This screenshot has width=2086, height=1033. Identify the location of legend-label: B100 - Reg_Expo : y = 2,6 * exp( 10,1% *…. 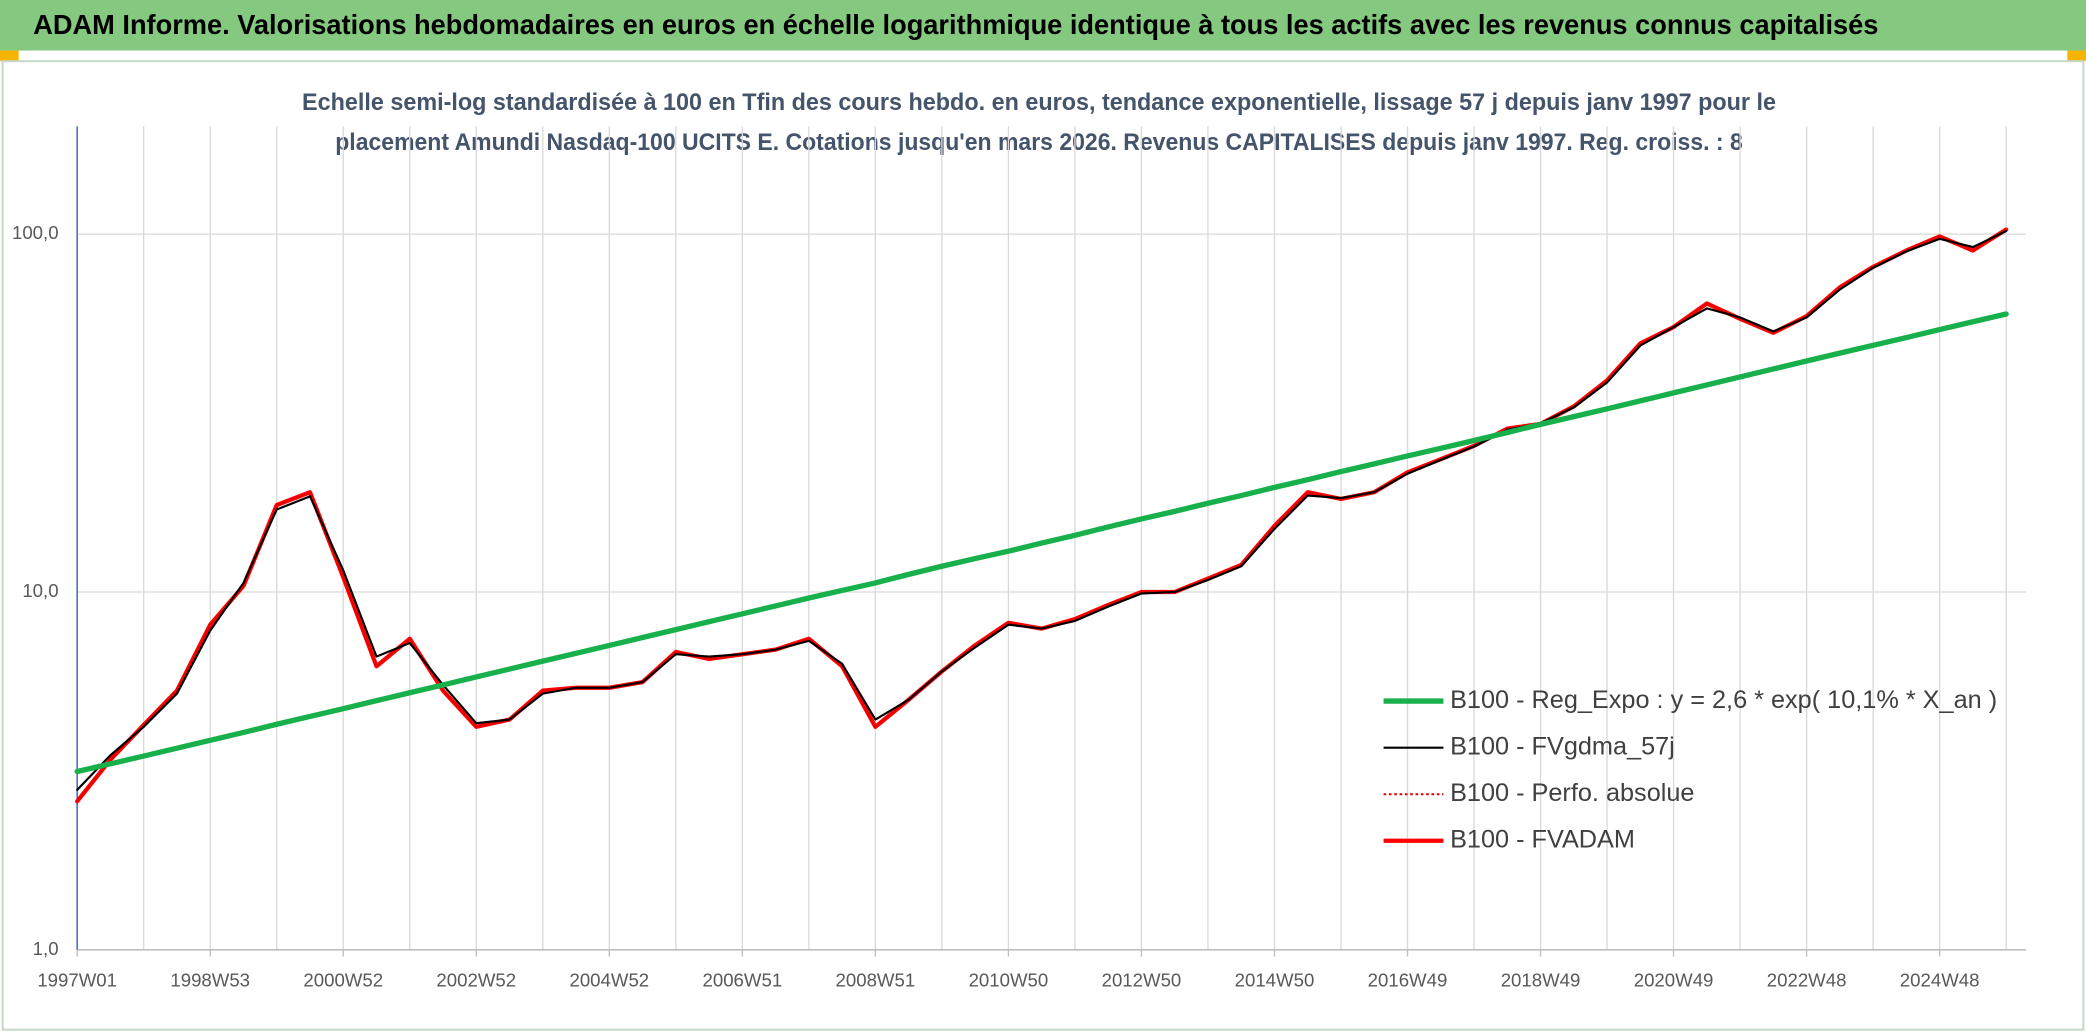
(1723, 700).